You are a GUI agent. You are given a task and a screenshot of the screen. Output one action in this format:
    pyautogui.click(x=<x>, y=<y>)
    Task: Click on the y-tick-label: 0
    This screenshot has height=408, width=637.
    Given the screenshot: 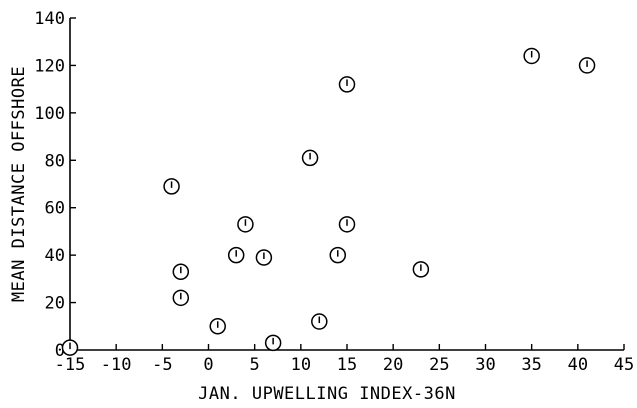 What is the action you would take?
    pyautogui.click(x=60, y=351)
    